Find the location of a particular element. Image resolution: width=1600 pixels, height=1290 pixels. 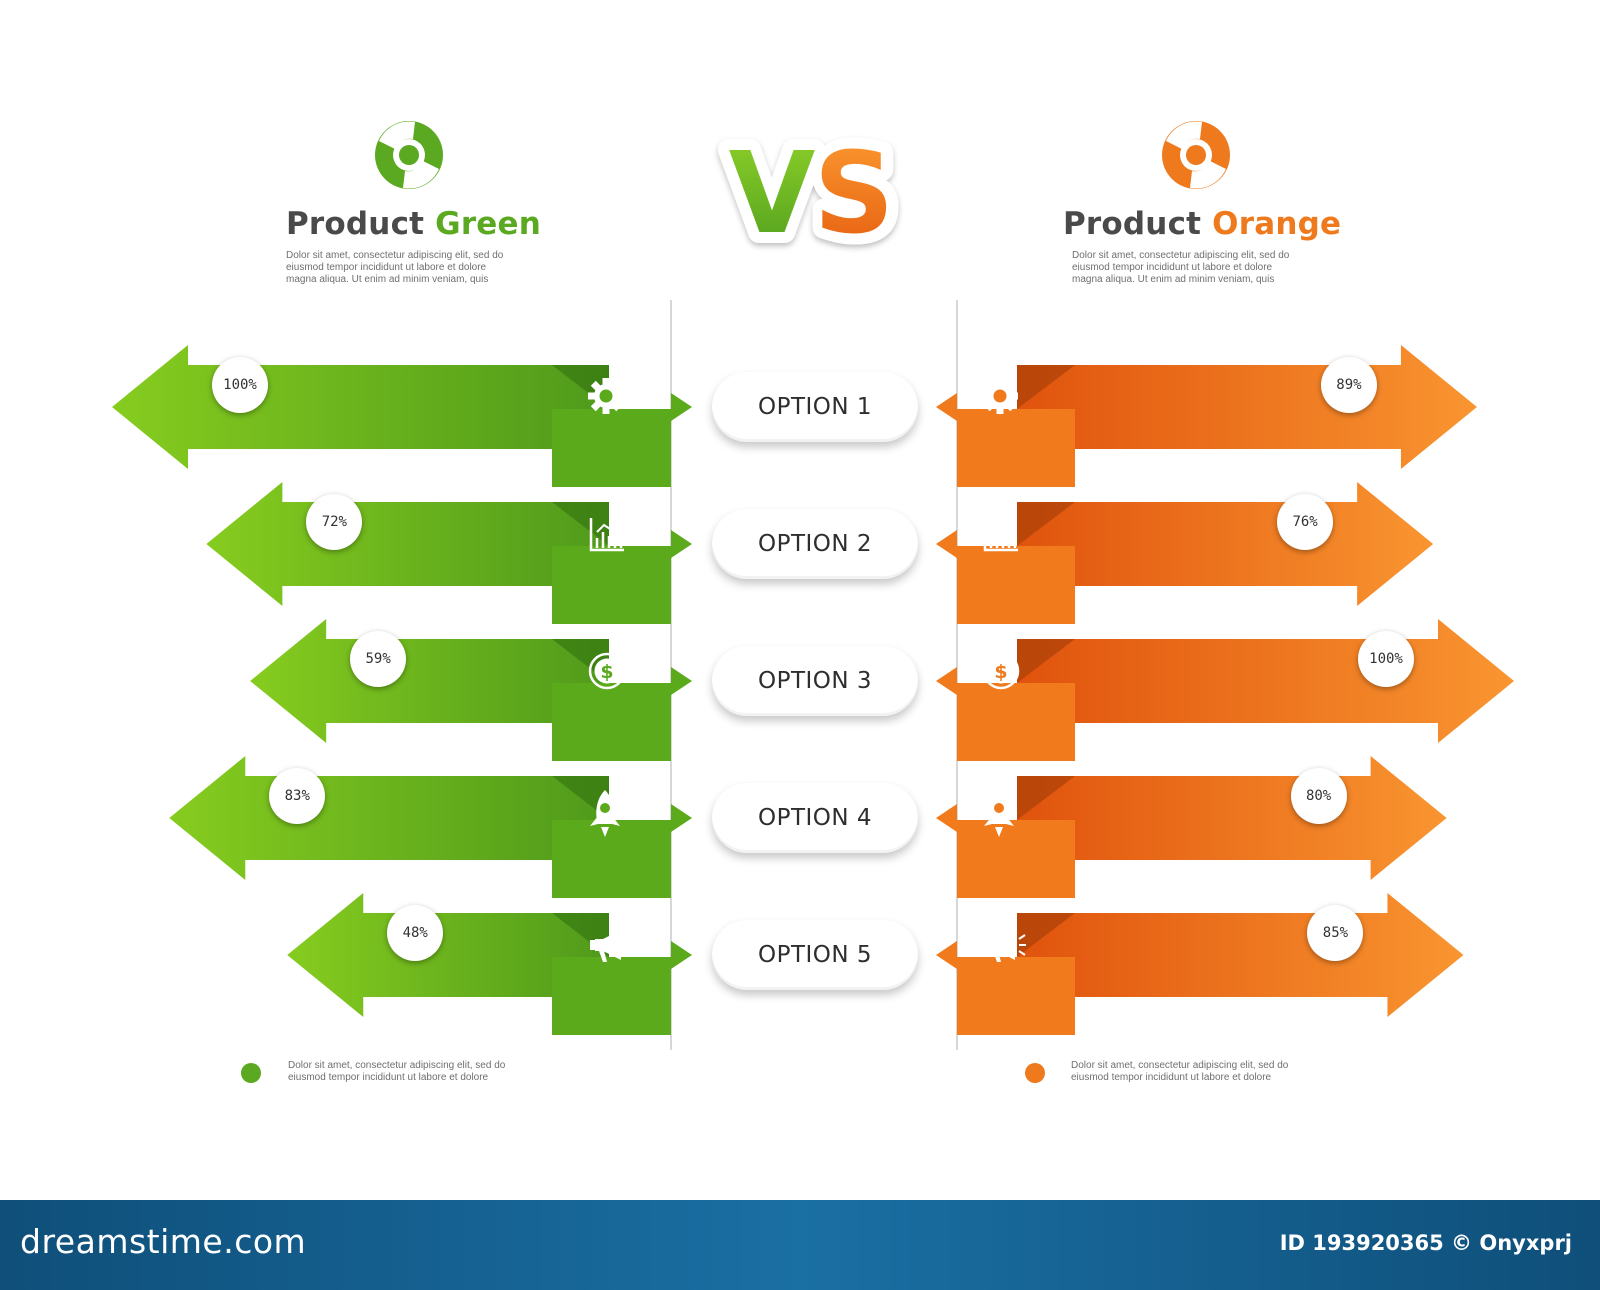

vs-letter-v: V is located at coordinates (772, 194).